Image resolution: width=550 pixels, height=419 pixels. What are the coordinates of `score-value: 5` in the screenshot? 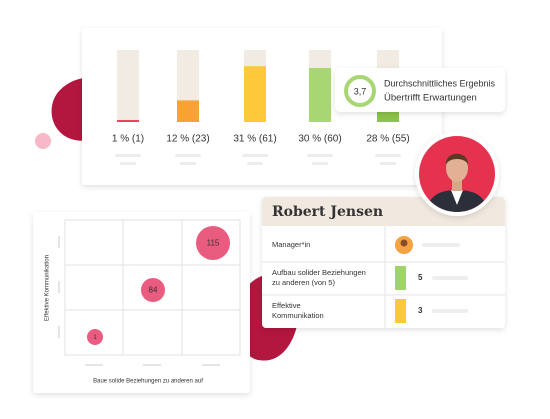 It's located at (420, 277).